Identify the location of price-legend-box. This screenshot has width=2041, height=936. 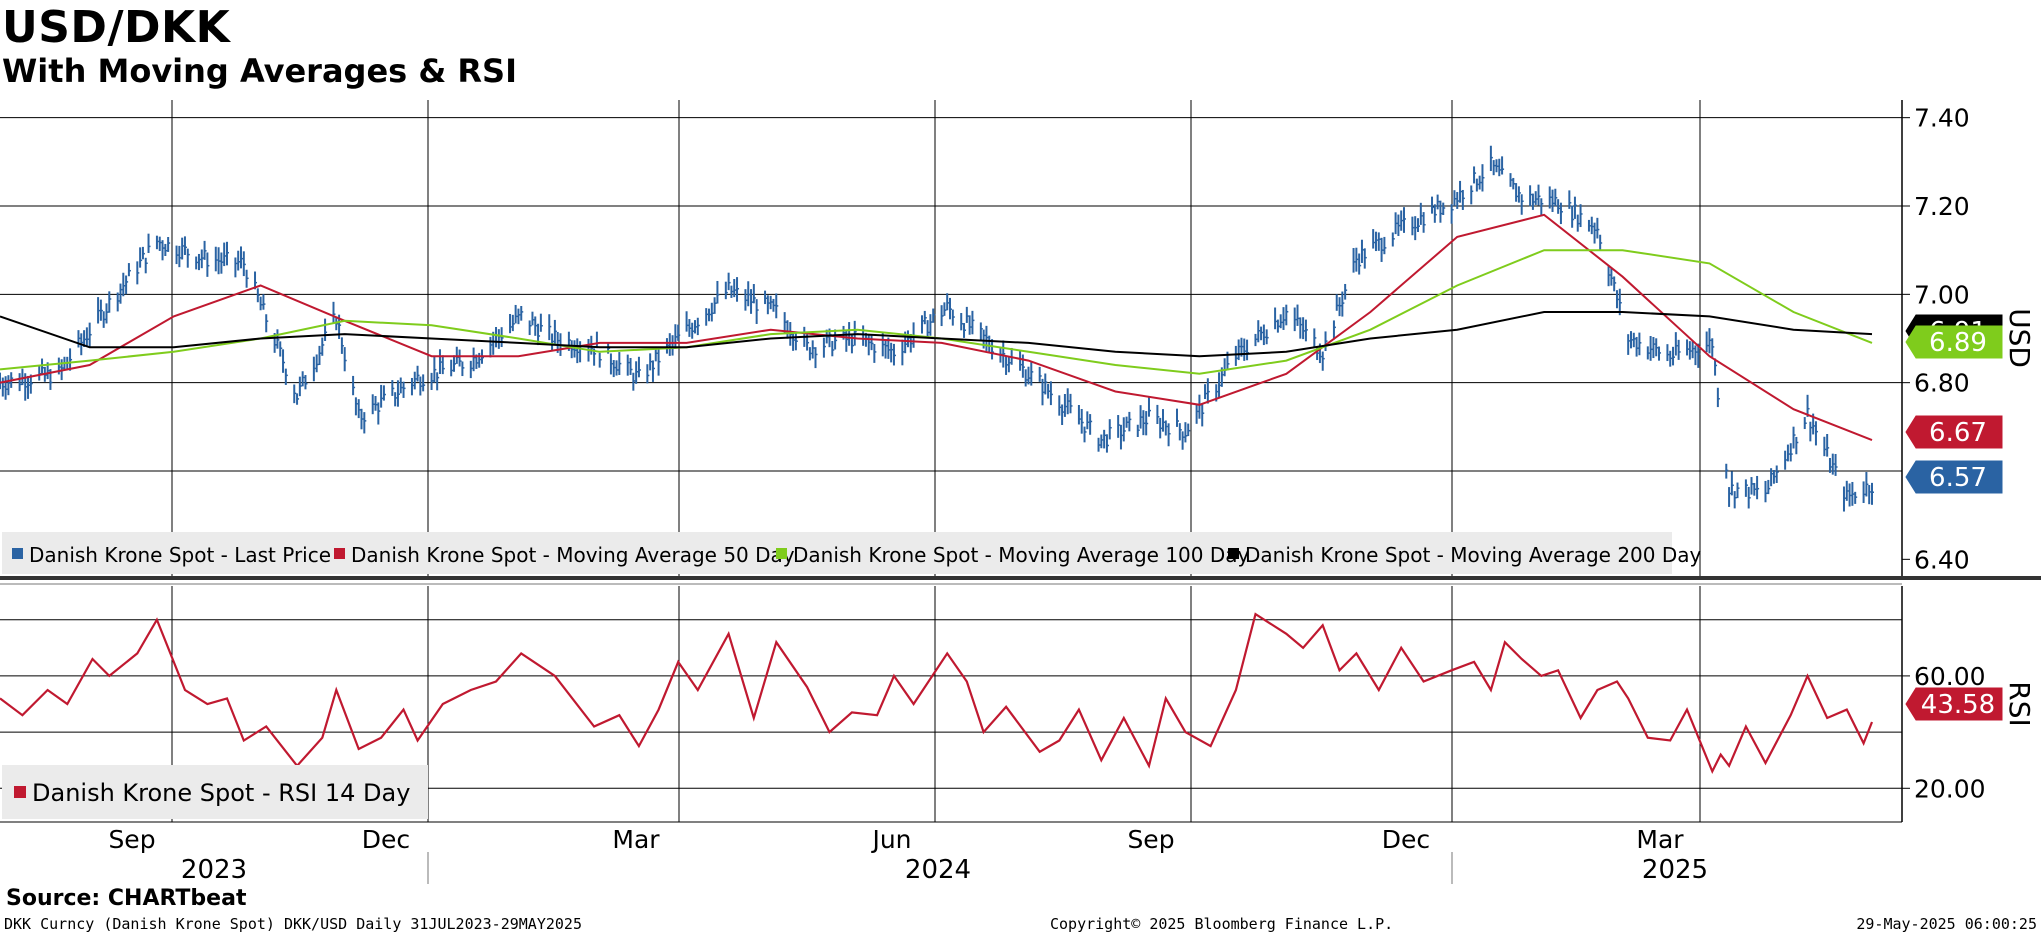
(837, 553).